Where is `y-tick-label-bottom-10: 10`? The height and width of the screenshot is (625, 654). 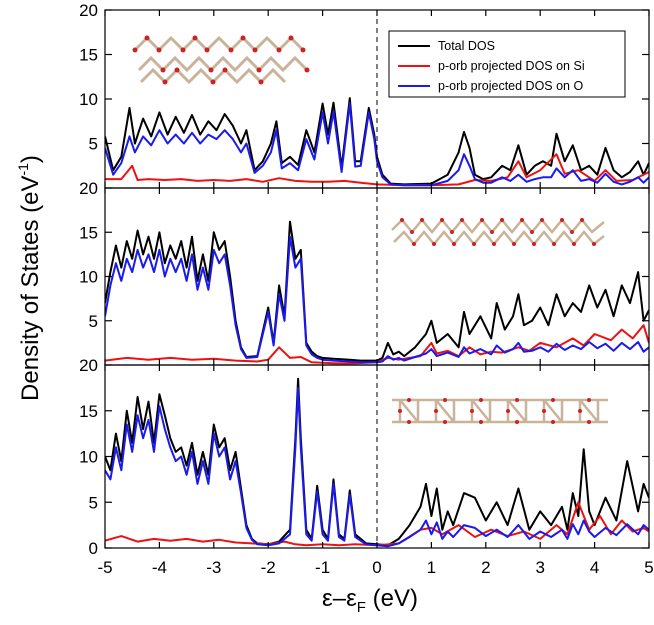
y-tick-label-bottom-10: 10 is located at coordinates (88, 457).